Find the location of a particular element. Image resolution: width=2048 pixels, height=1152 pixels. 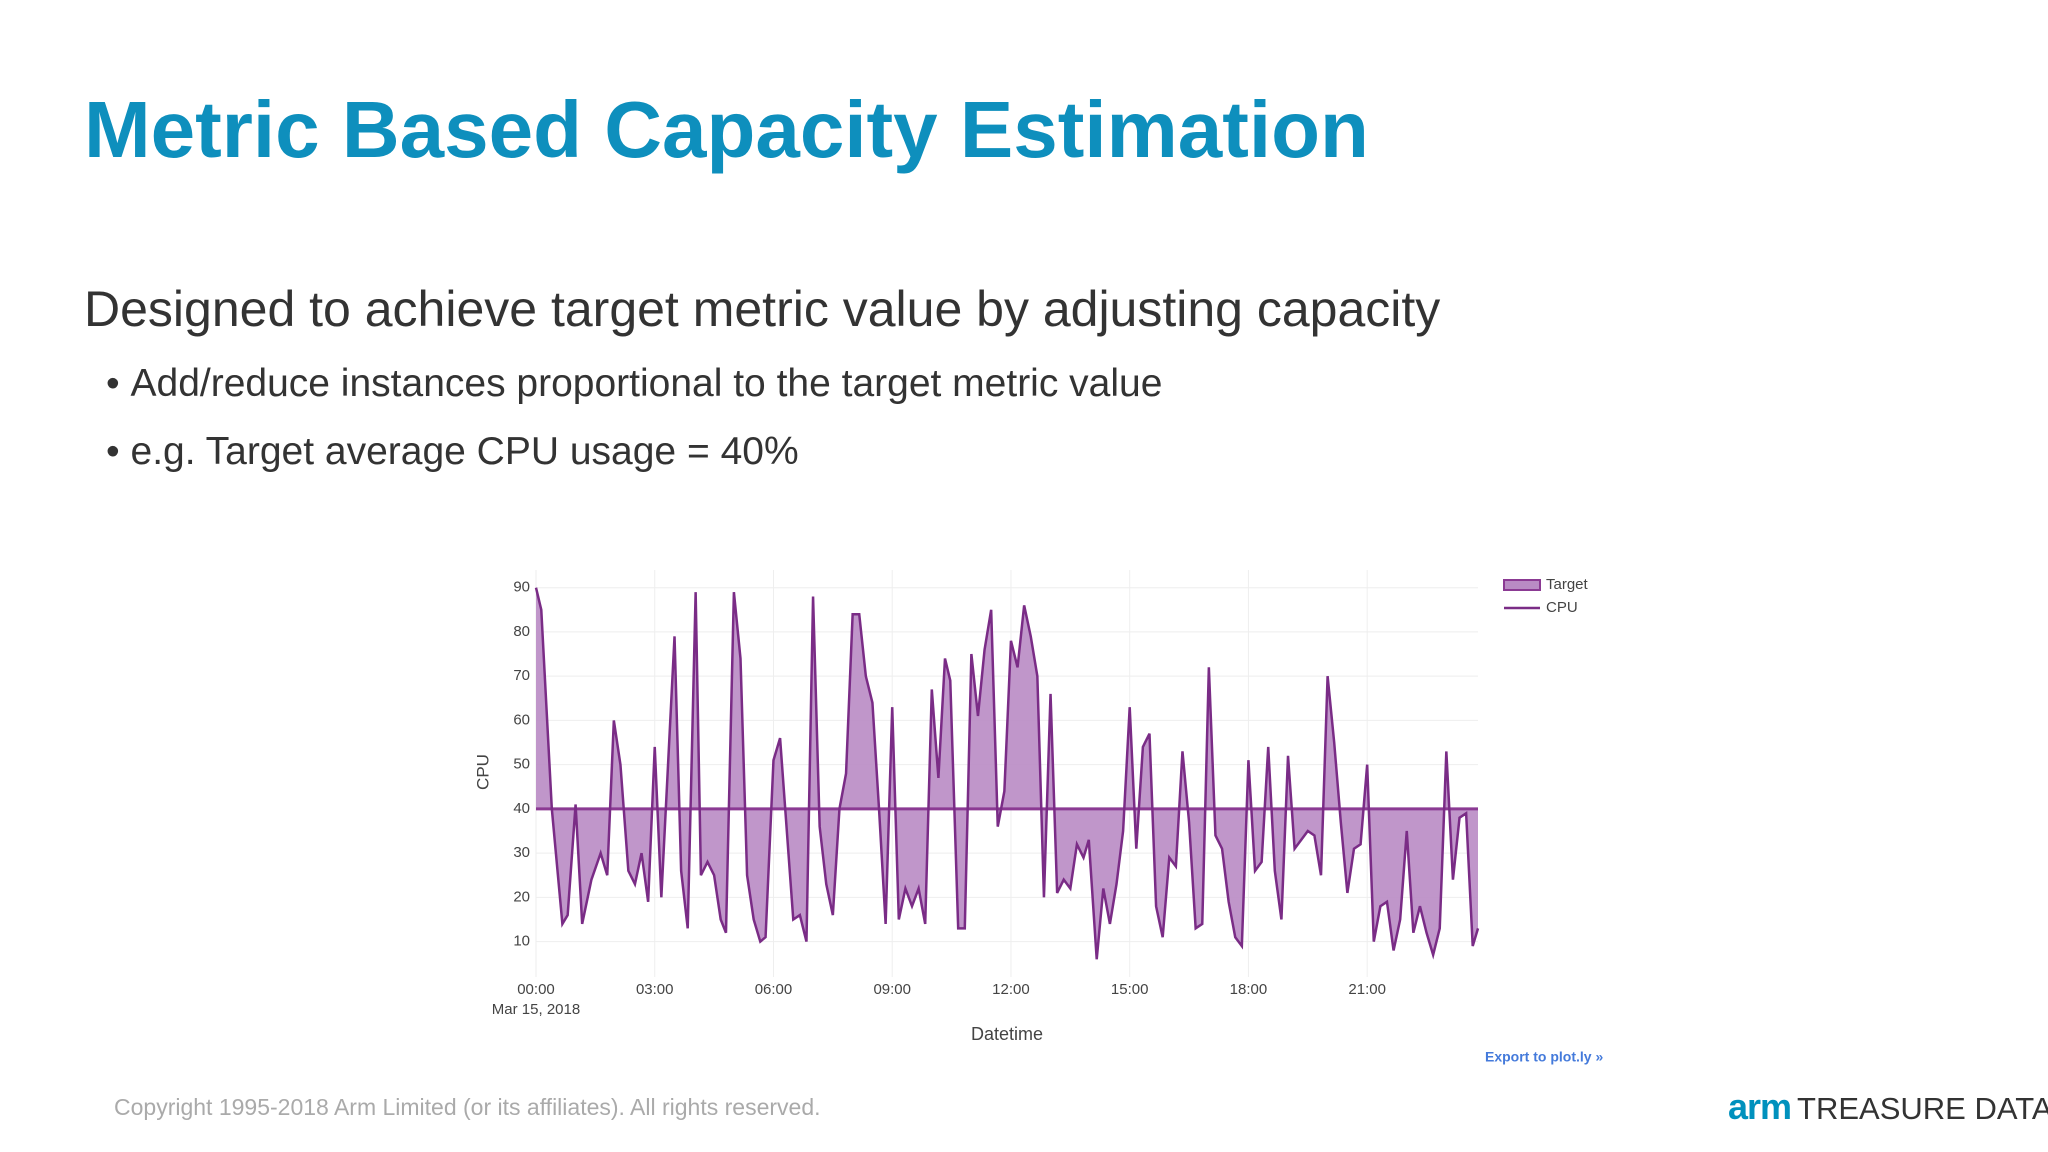

y-axis-label: CPU is located at coordinates (482, 772).